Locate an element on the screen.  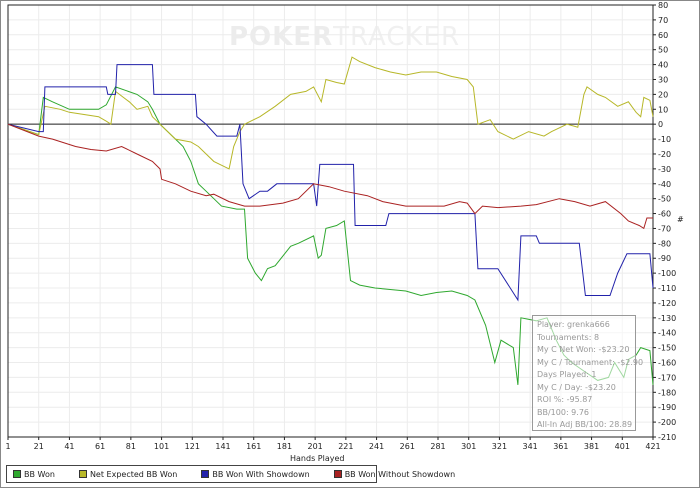
y-tick-label: 40 is located at coordinates (663, 65).